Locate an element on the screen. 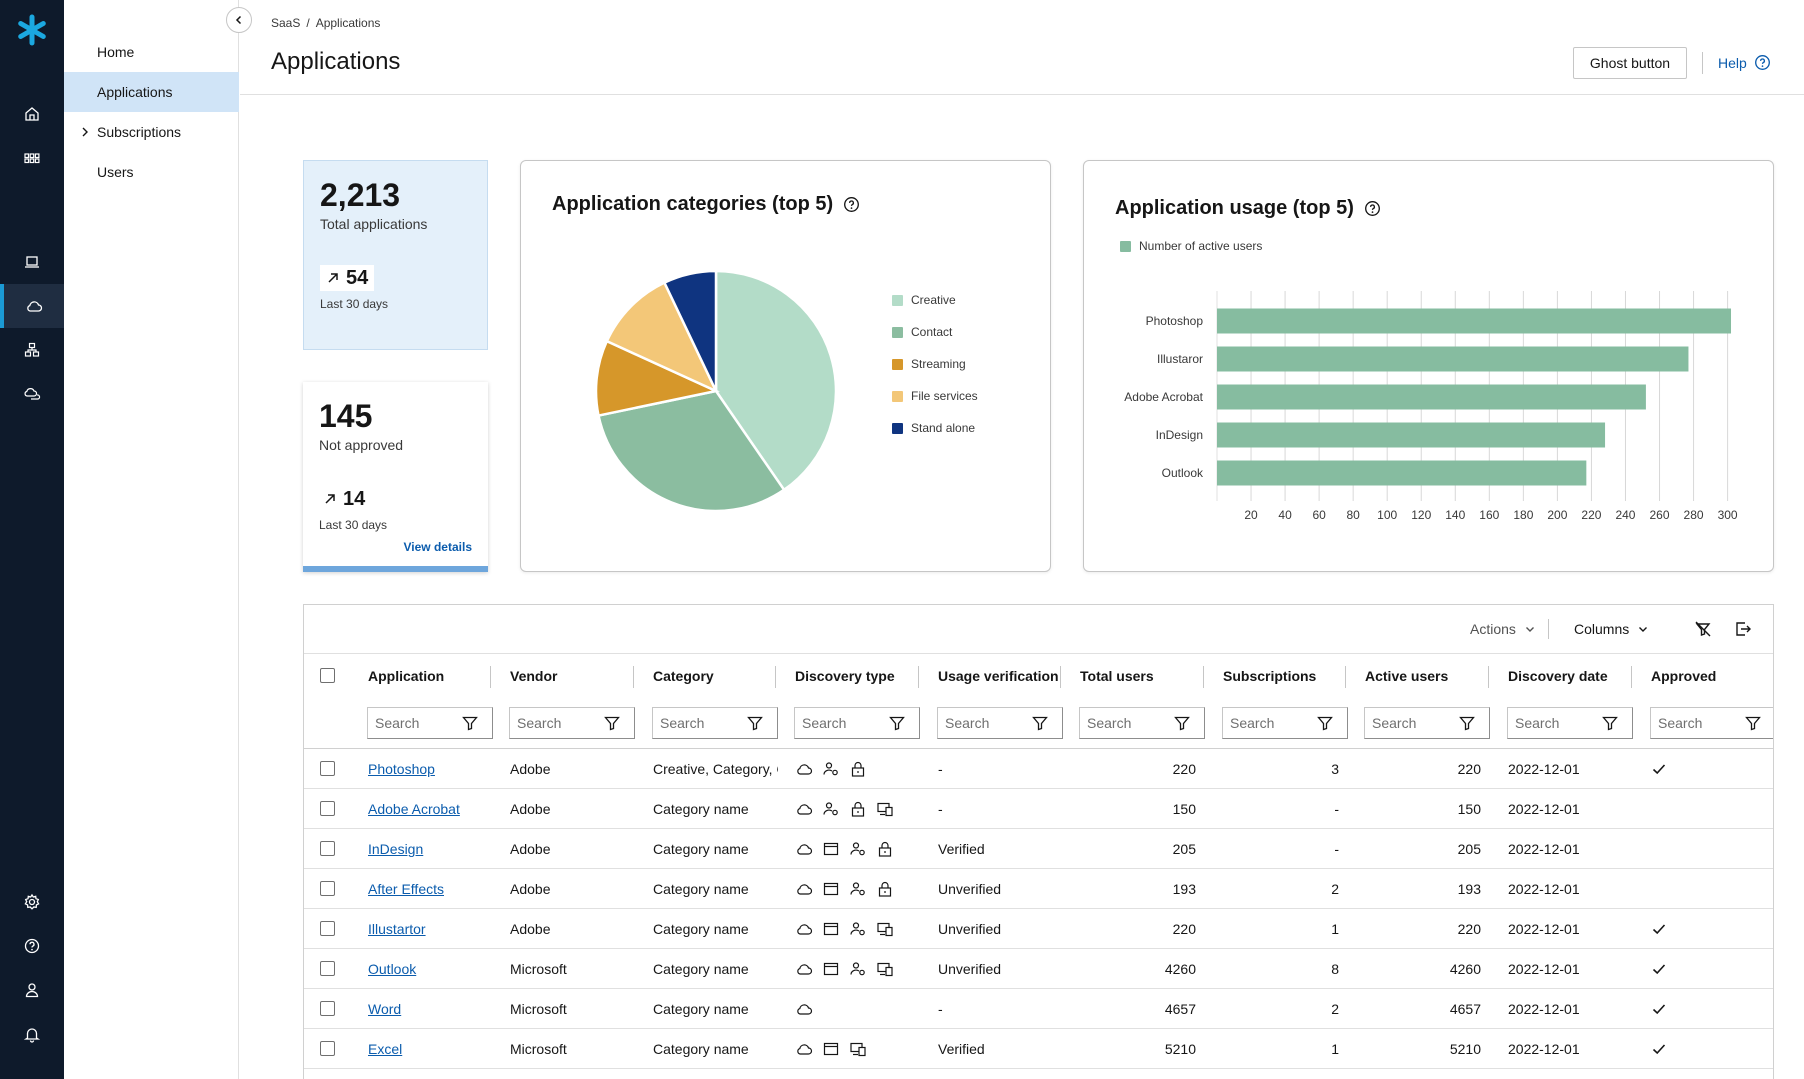 The height and width of the screenshot is (1079, 1804). bar-outlook is located at coordinates (1402, 473).